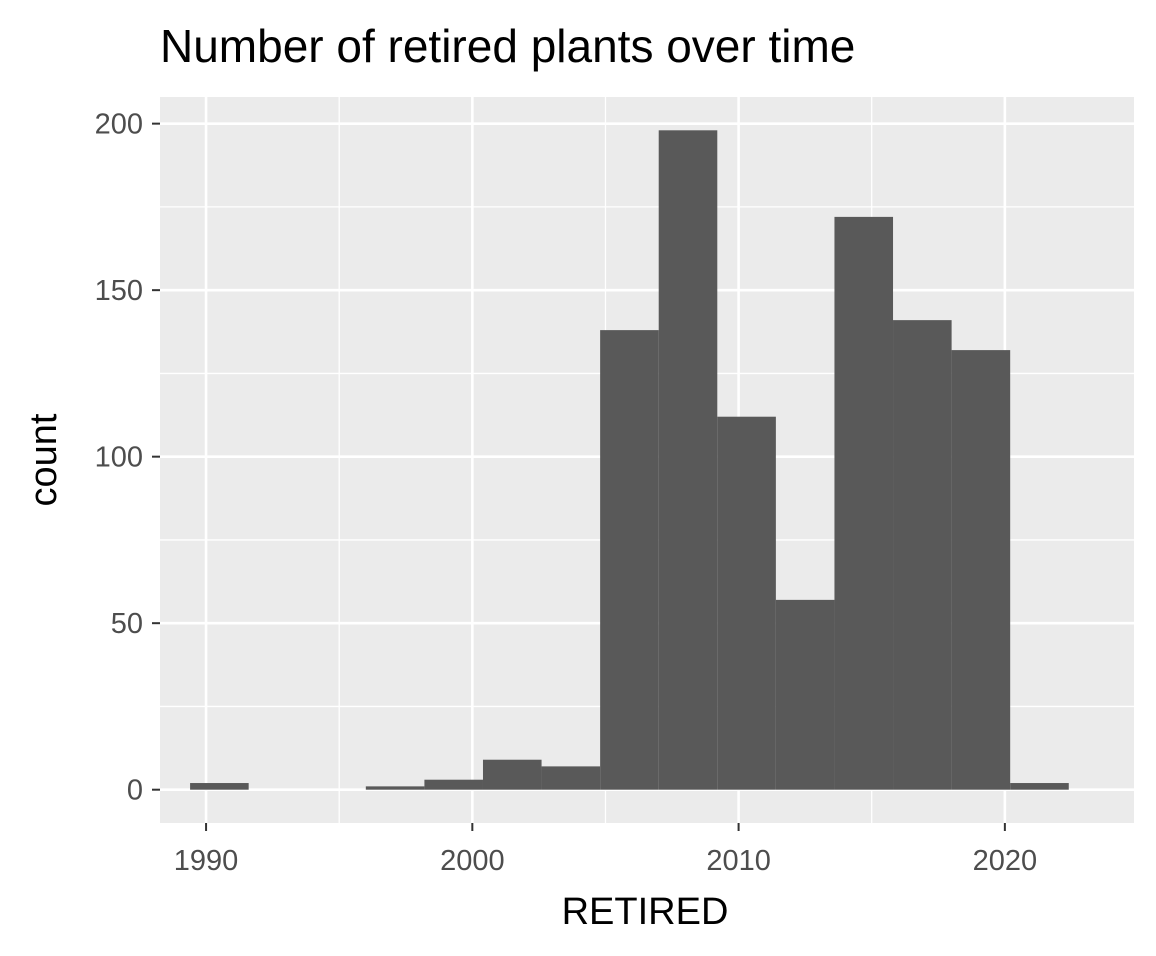 The height and width of the screenshot is (956, 1156). I want to click on x-axis-title: RETIRED, so click(645, 912).